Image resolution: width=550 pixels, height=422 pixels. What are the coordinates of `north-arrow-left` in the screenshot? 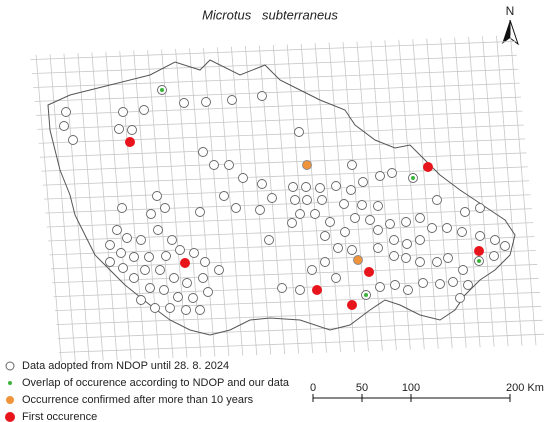 It's located at (506, 32).